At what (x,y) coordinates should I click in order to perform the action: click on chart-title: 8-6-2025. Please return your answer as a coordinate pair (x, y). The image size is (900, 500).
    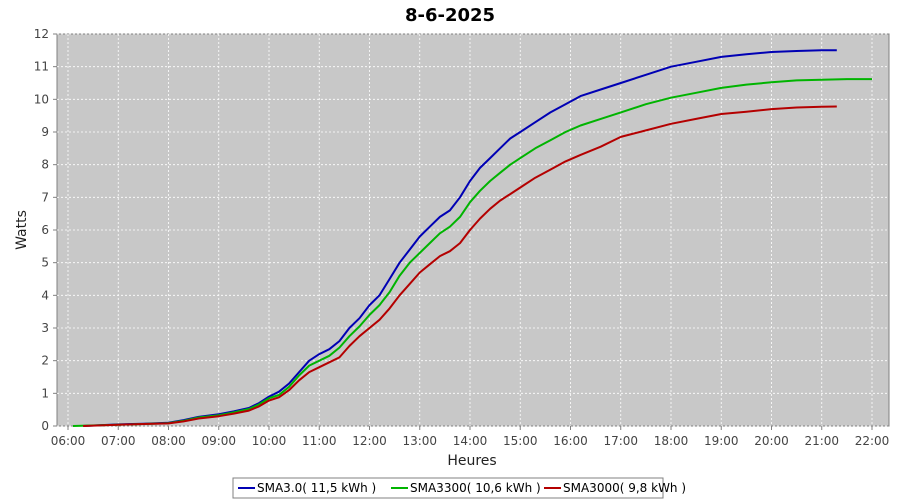
    Looking at the image, I should click on (450, 15).